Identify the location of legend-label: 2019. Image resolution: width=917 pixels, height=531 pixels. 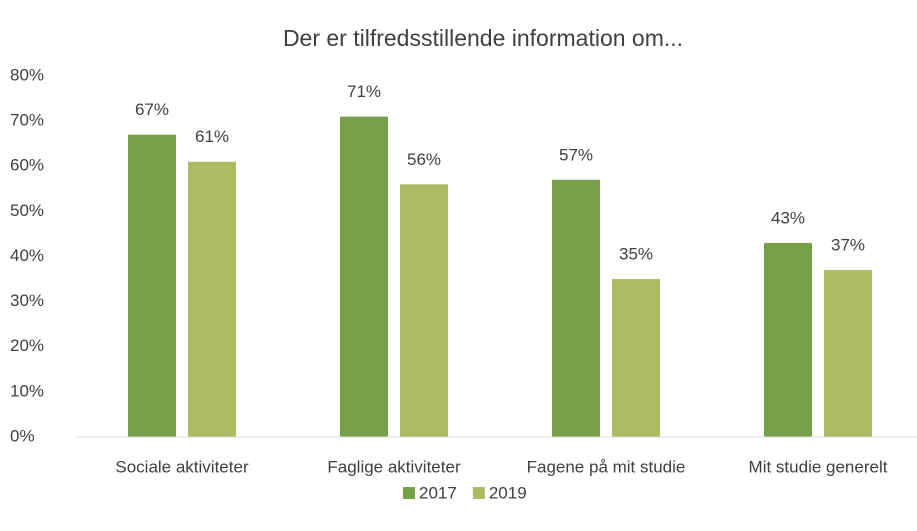
(508, 492).